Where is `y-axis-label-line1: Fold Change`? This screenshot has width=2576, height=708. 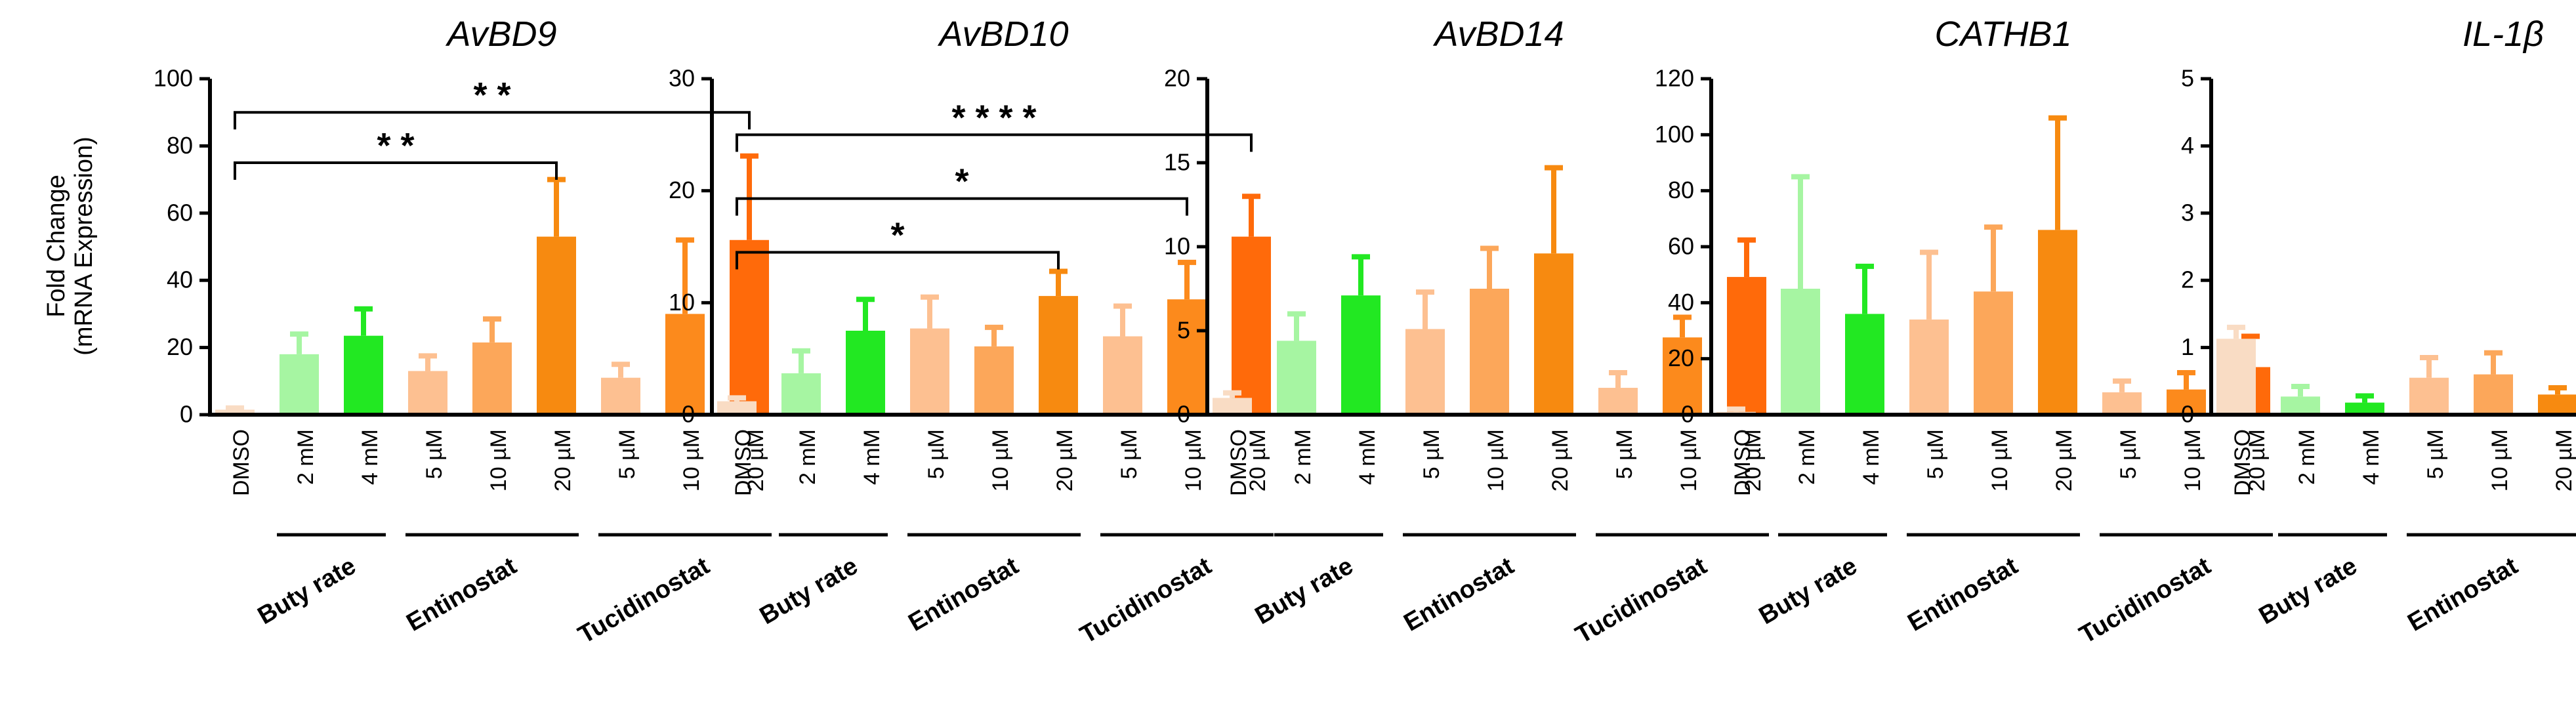 y-axis-label-line1: Fold Change is located at coordinates (56, 247).